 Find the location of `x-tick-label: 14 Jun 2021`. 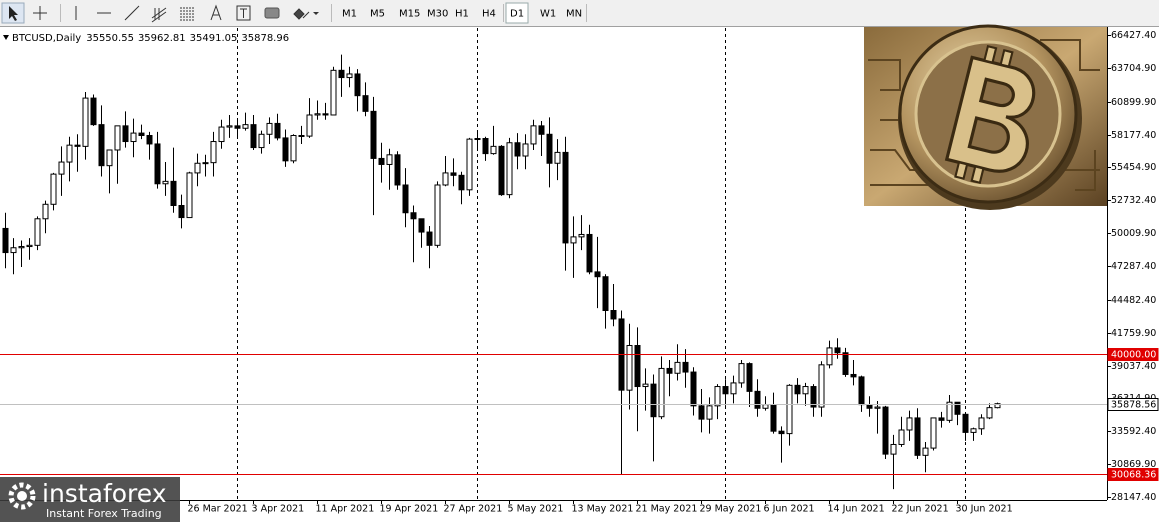

x-tick-label: 14 Jun 2021 is located at coordinates (856, 509).